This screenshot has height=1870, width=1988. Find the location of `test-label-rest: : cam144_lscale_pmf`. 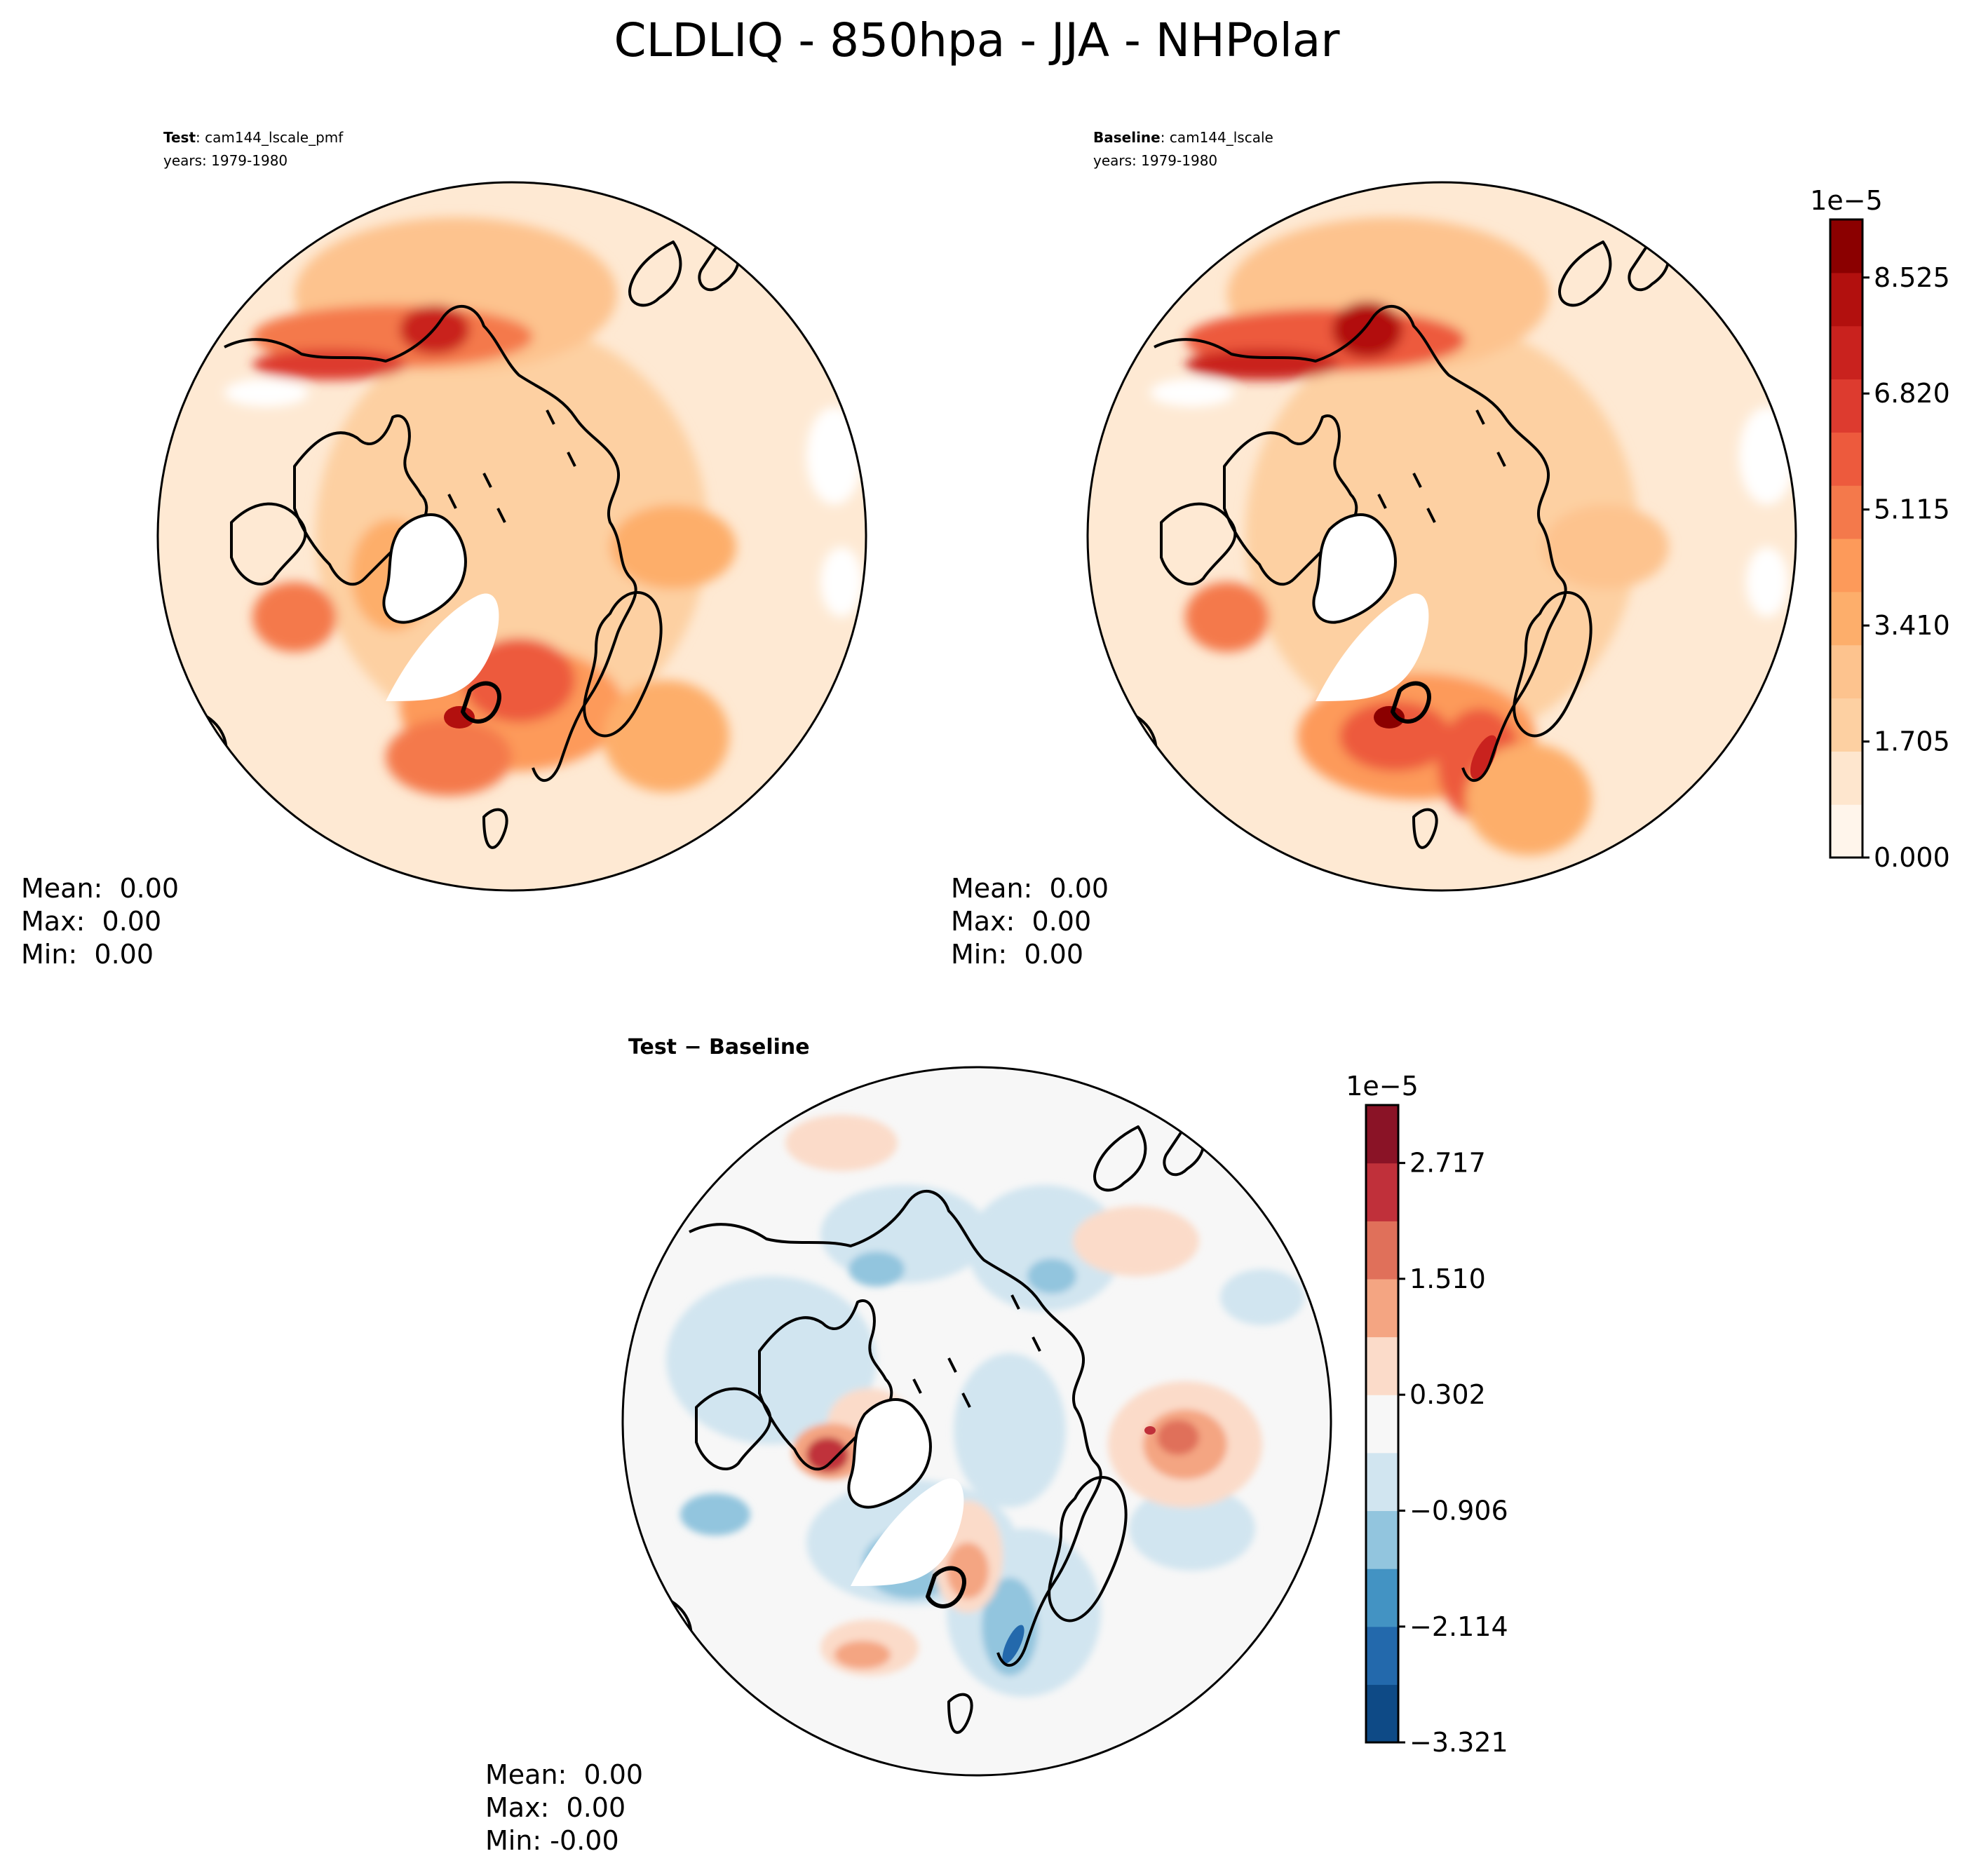

test-label-rest: : cam144_lscale_pmf is located at coordinates (270, 138).